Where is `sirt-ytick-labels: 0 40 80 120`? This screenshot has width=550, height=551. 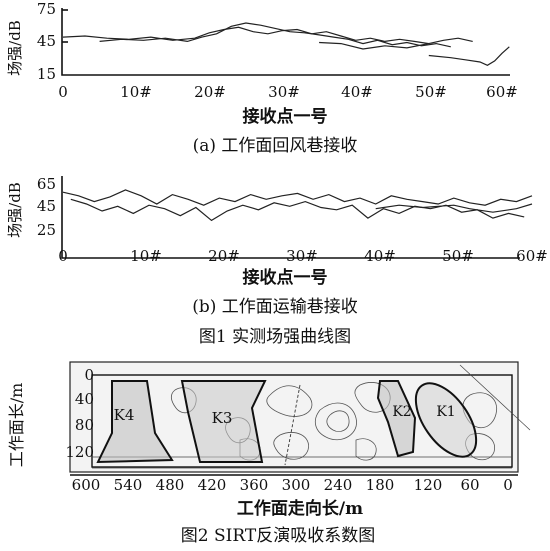
sirt-ytick-labels: 0 40 80 120 is located at coordinates (79, 413).